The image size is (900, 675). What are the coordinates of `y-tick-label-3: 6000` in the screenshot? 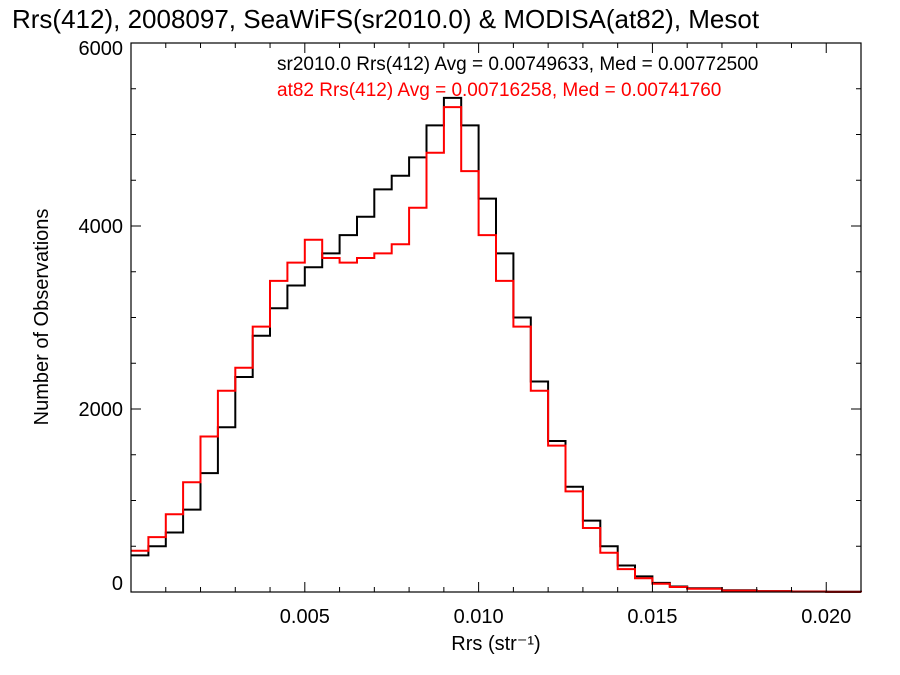 It's located at (101, 49).